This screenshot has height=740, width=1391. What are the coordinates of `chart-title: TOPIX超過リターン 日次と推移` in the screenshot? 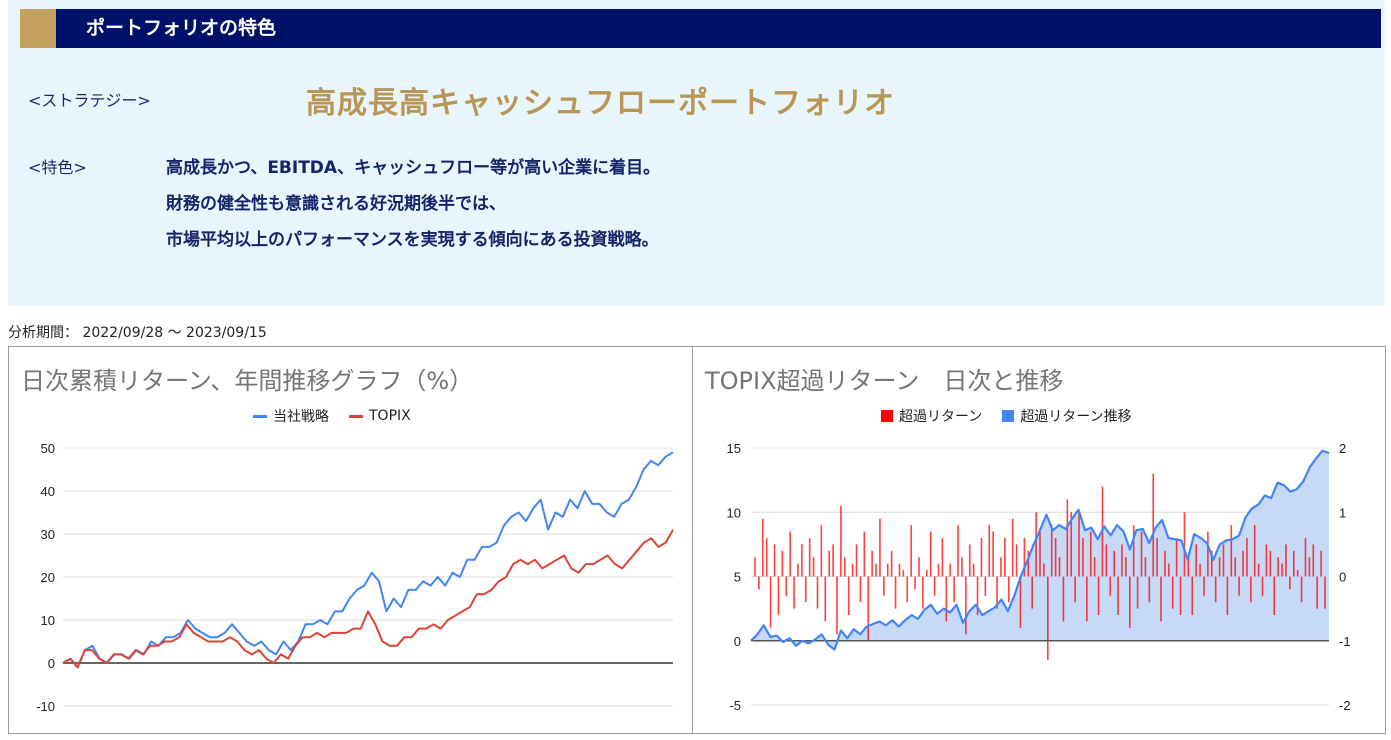 It's located at (884, 381).